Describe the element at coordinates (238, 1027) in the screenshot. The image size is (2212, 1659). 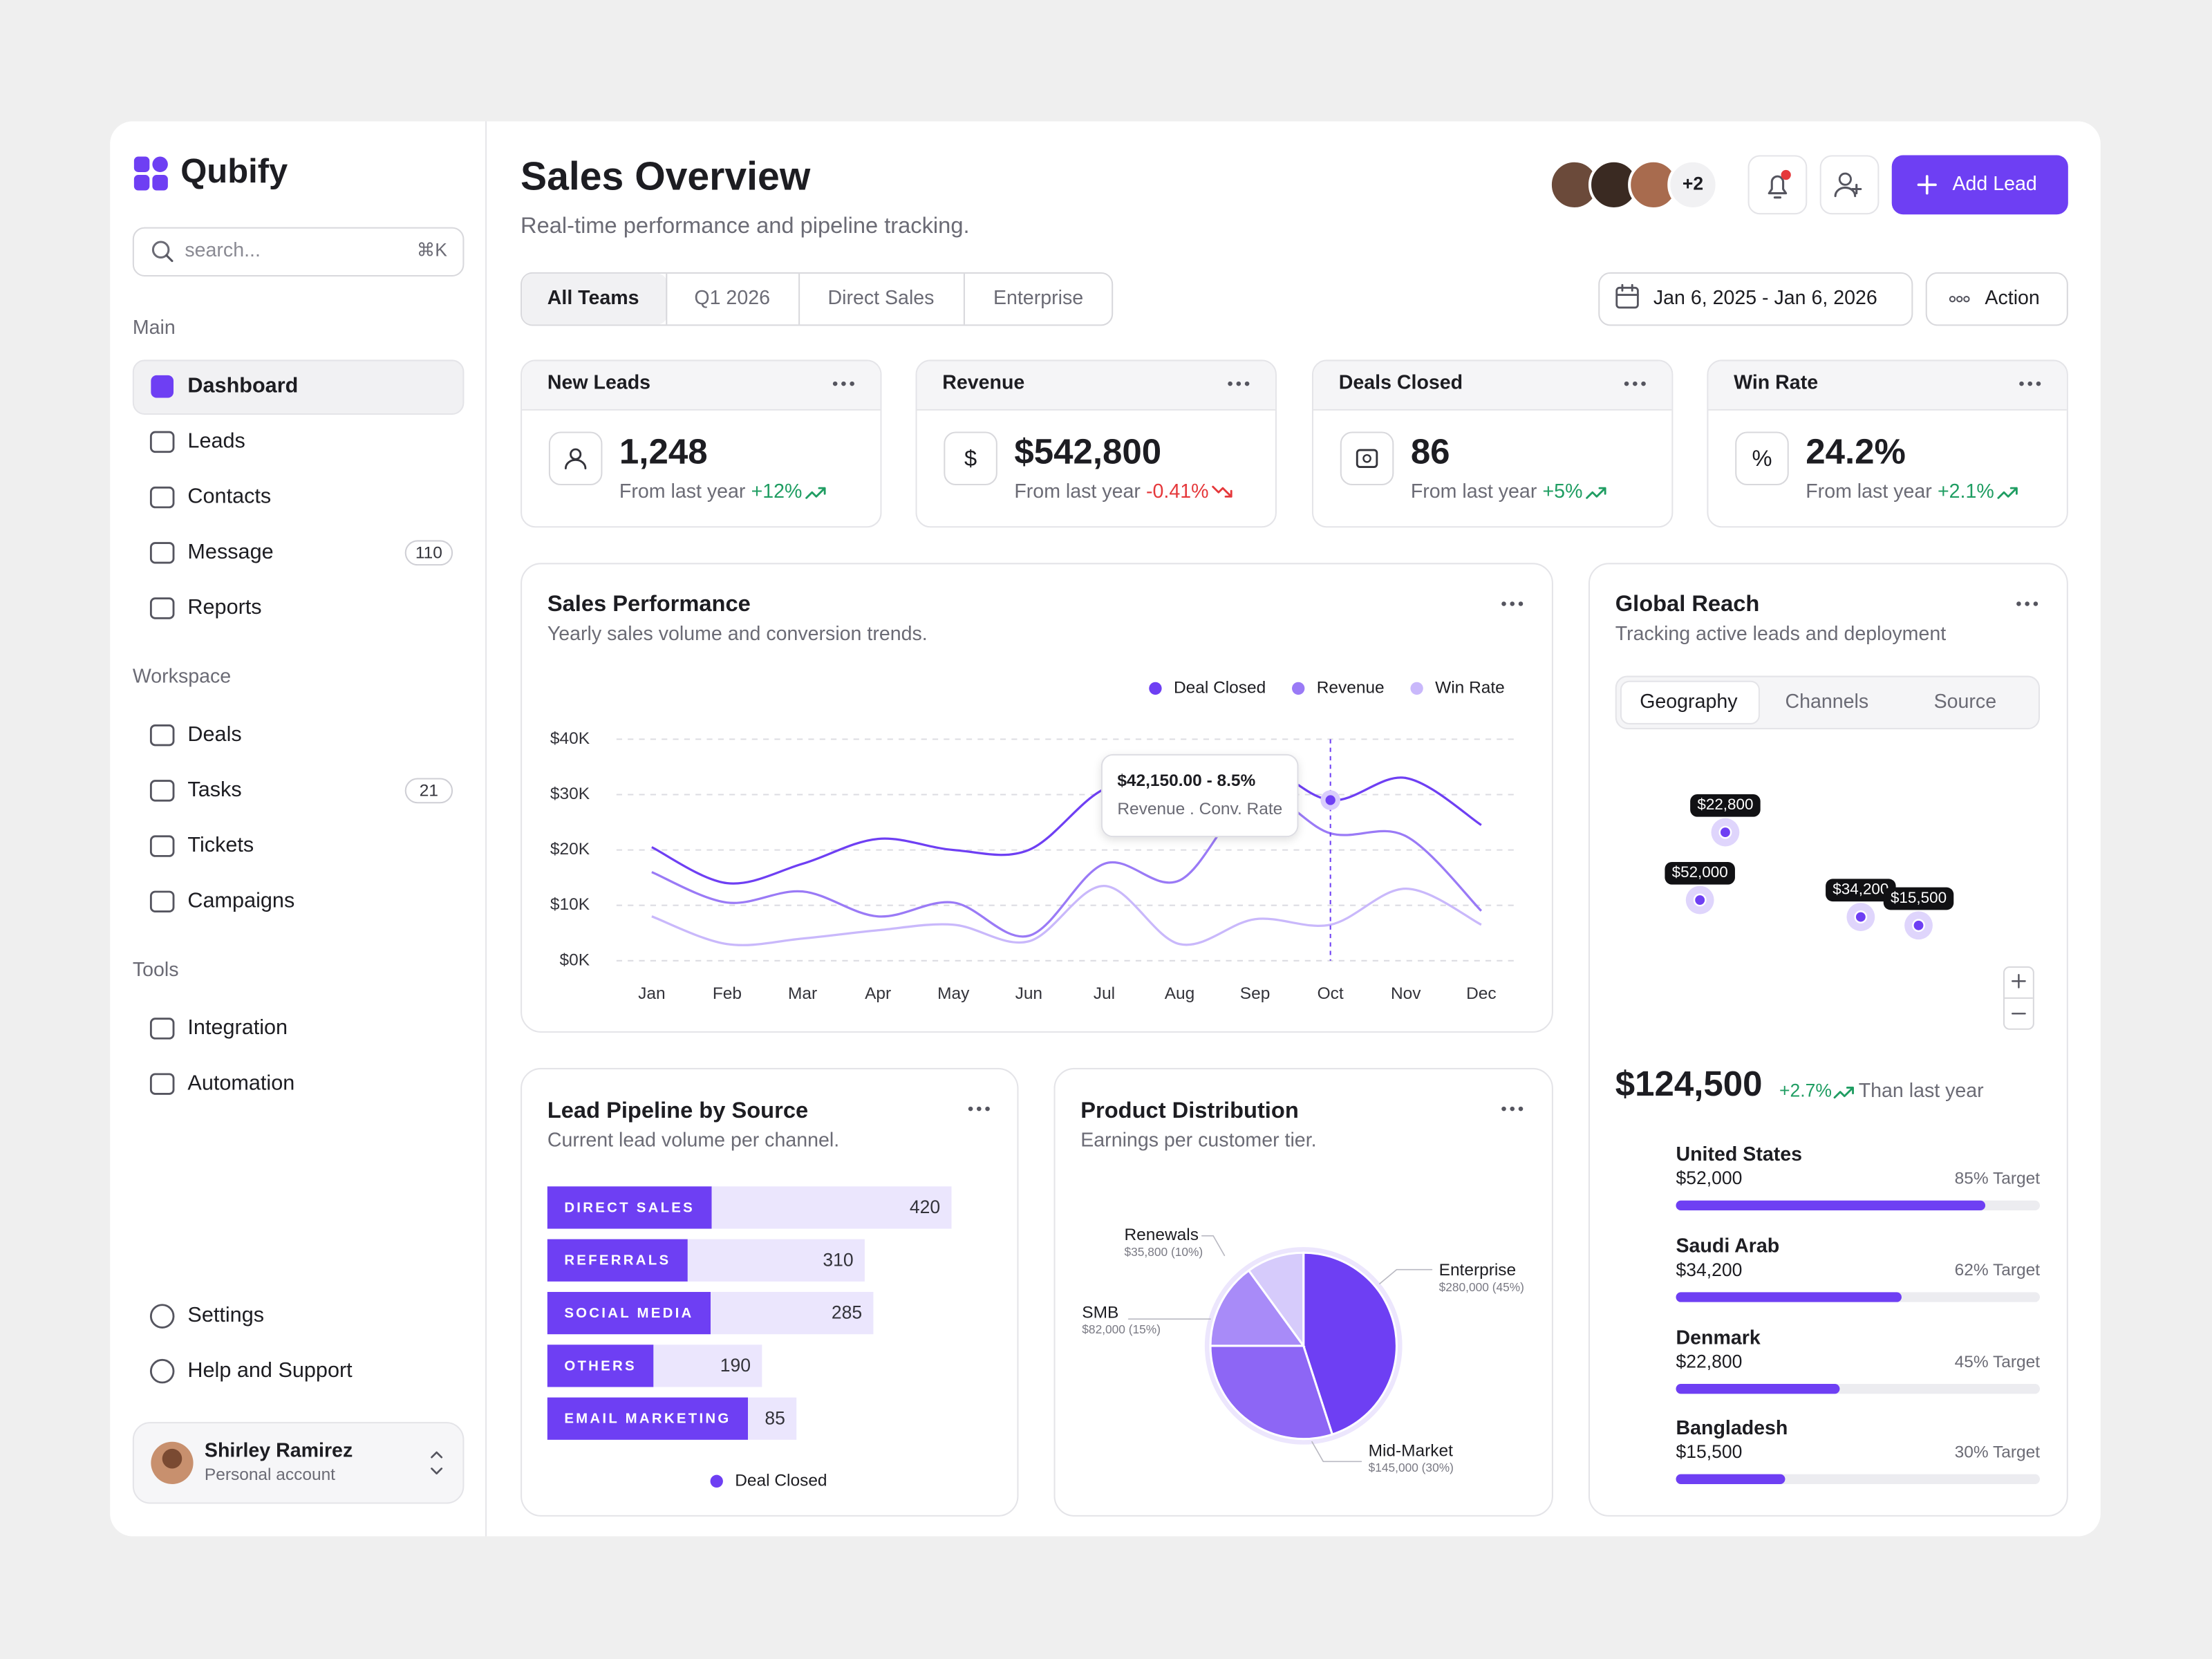
I see `nav-item: Integration` at that location.